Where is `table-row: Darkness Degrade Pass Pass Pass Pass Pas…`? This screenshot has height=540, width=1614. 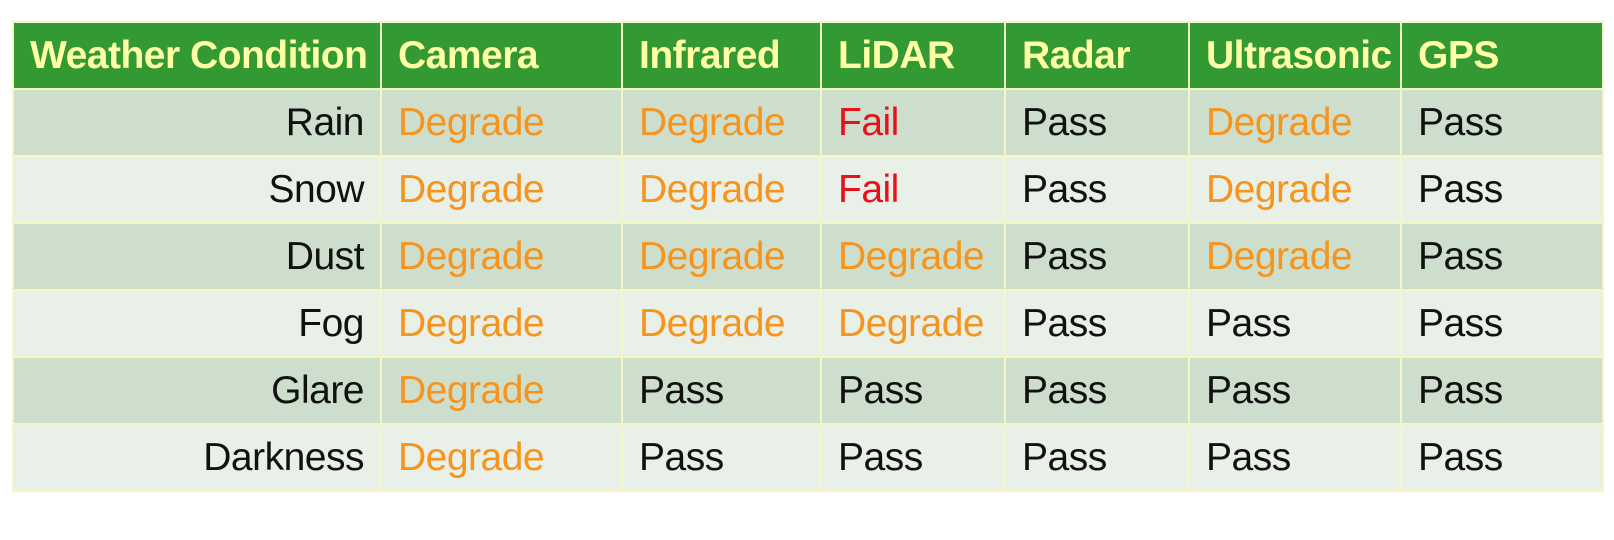
table-row: Darkness Degrade Pass Pass Pass Pass Pas… is located at coordinates (808, 457).